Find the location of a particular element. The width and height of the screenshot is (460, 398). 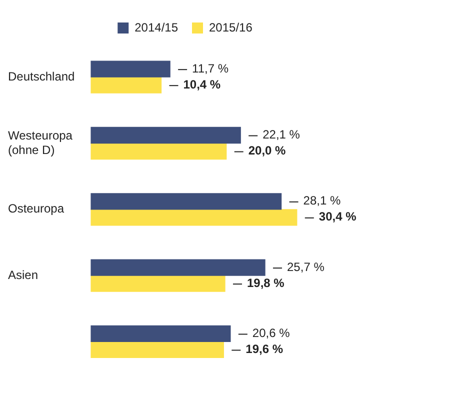

data-label: 28,1 % is located at coordinates (322, 201).